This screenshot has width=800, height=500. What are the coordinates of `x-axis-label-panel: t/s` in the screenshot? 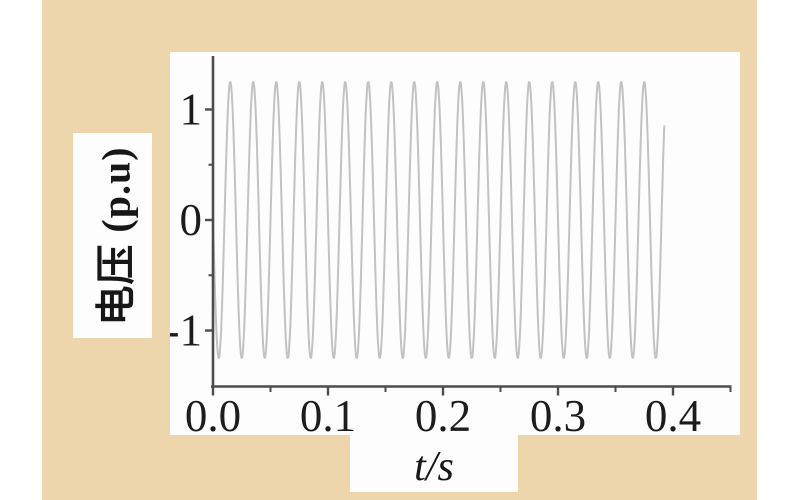 It's located at (434, 463).